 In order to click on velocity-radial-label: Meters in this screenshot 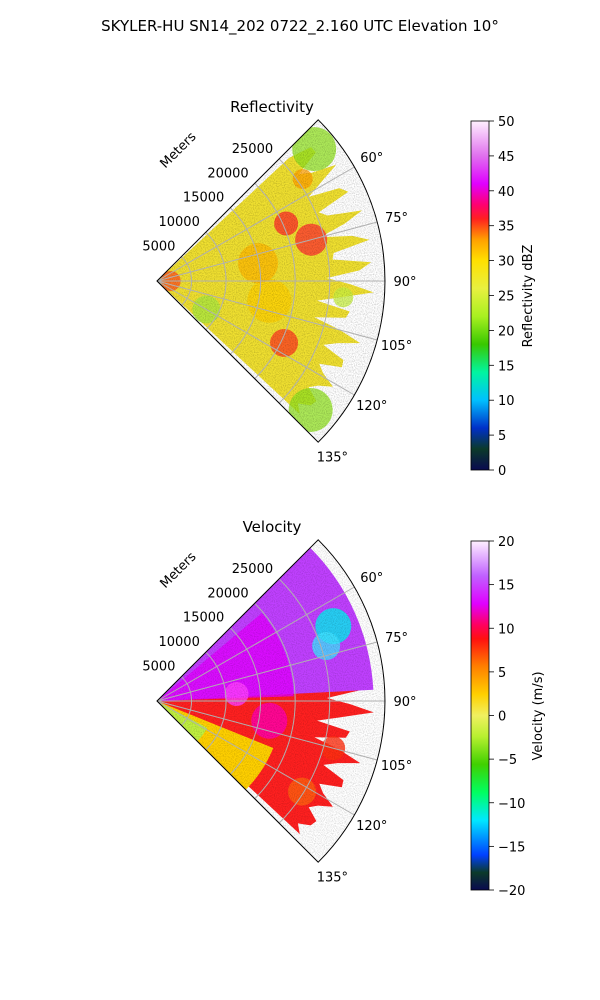, I will do `click(179, 570)`.